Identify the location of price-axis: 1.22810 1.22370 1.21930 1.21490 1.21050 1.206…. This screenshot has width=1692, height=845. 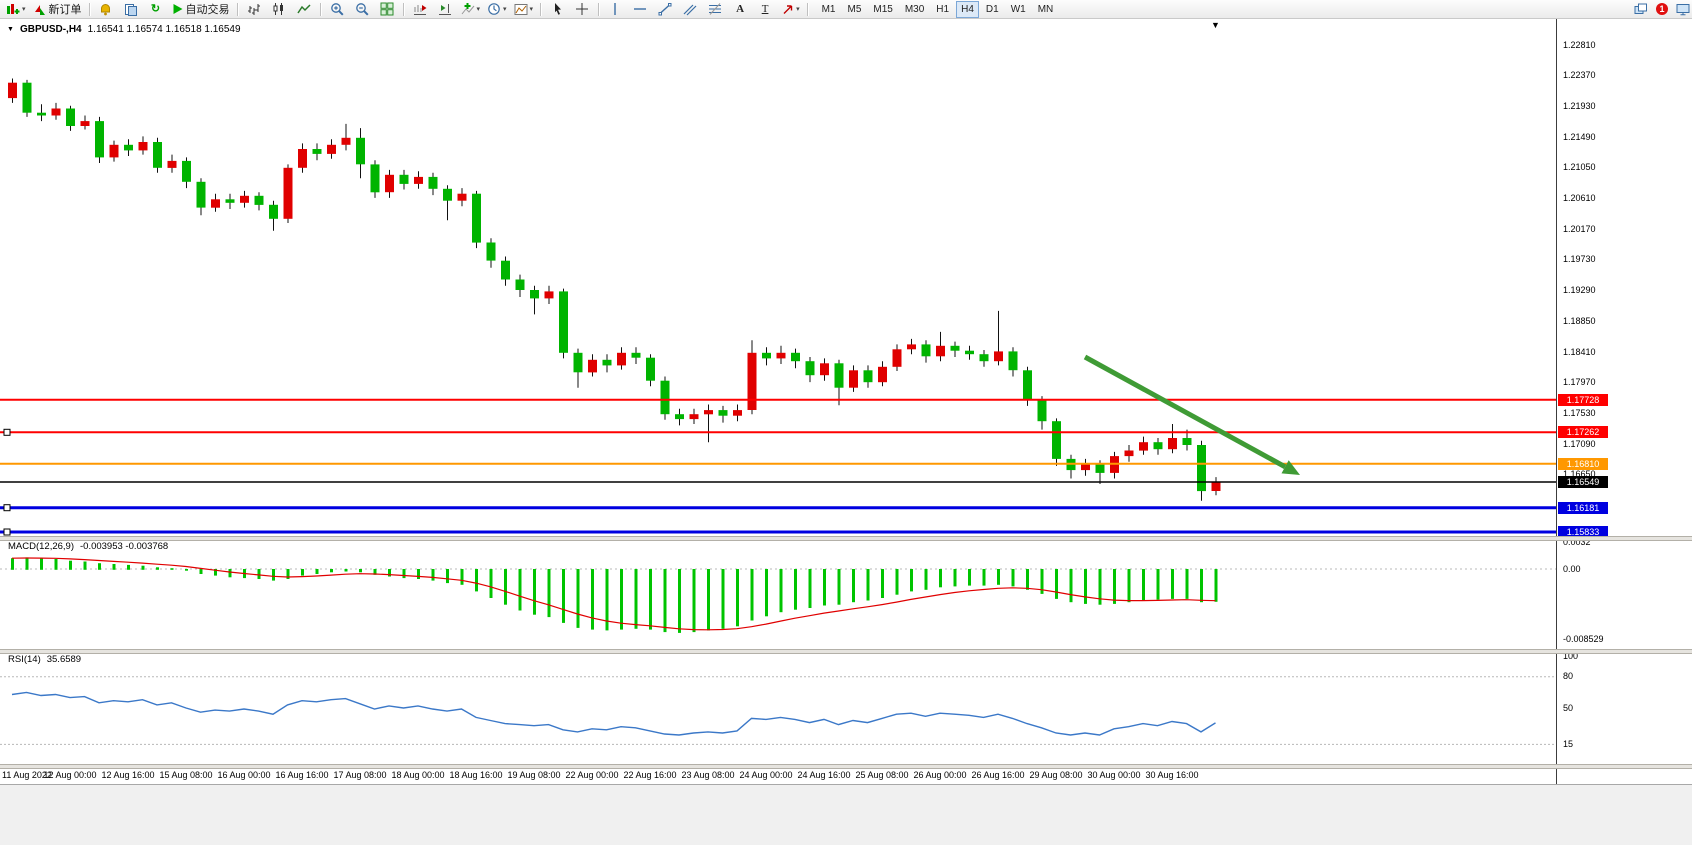
(1624, 401).